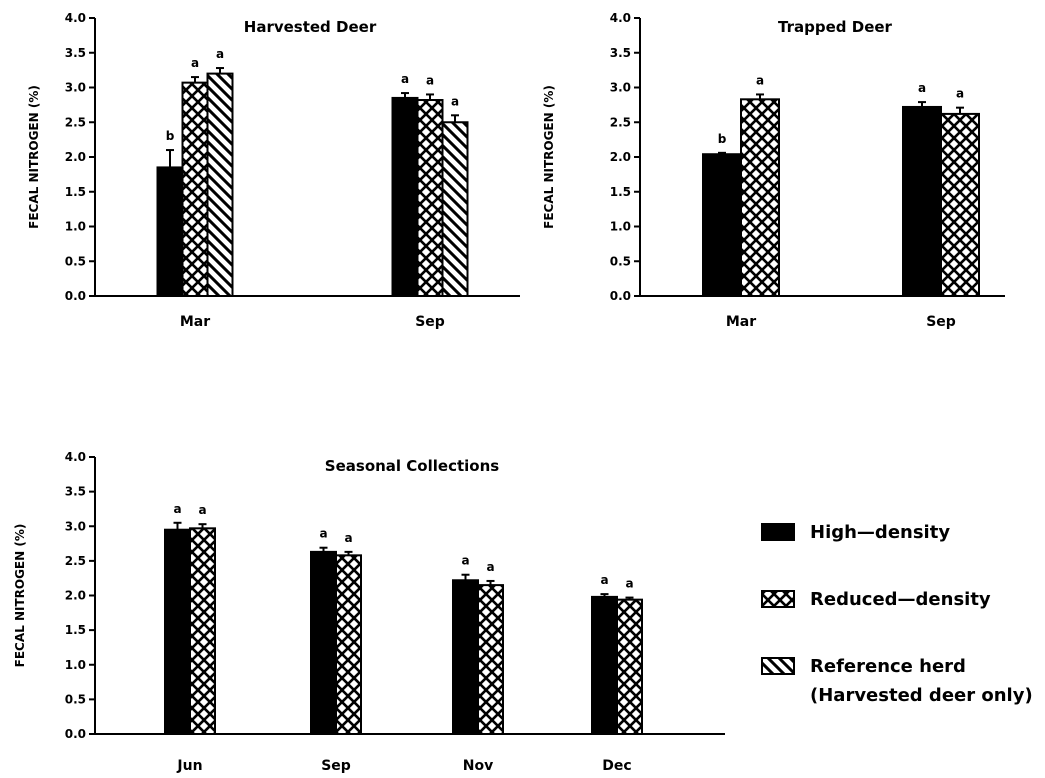  Describe the element at coordinates (778, 532) in the screenshot. I see `legend-swatch-high` at that location.